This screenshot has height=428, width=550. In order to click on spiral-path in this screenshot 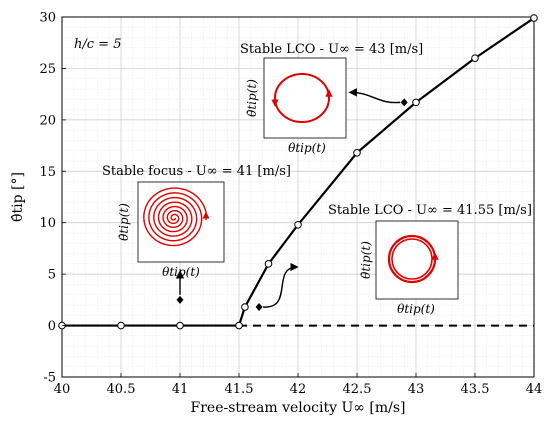, I will do `click(175, 217)`.